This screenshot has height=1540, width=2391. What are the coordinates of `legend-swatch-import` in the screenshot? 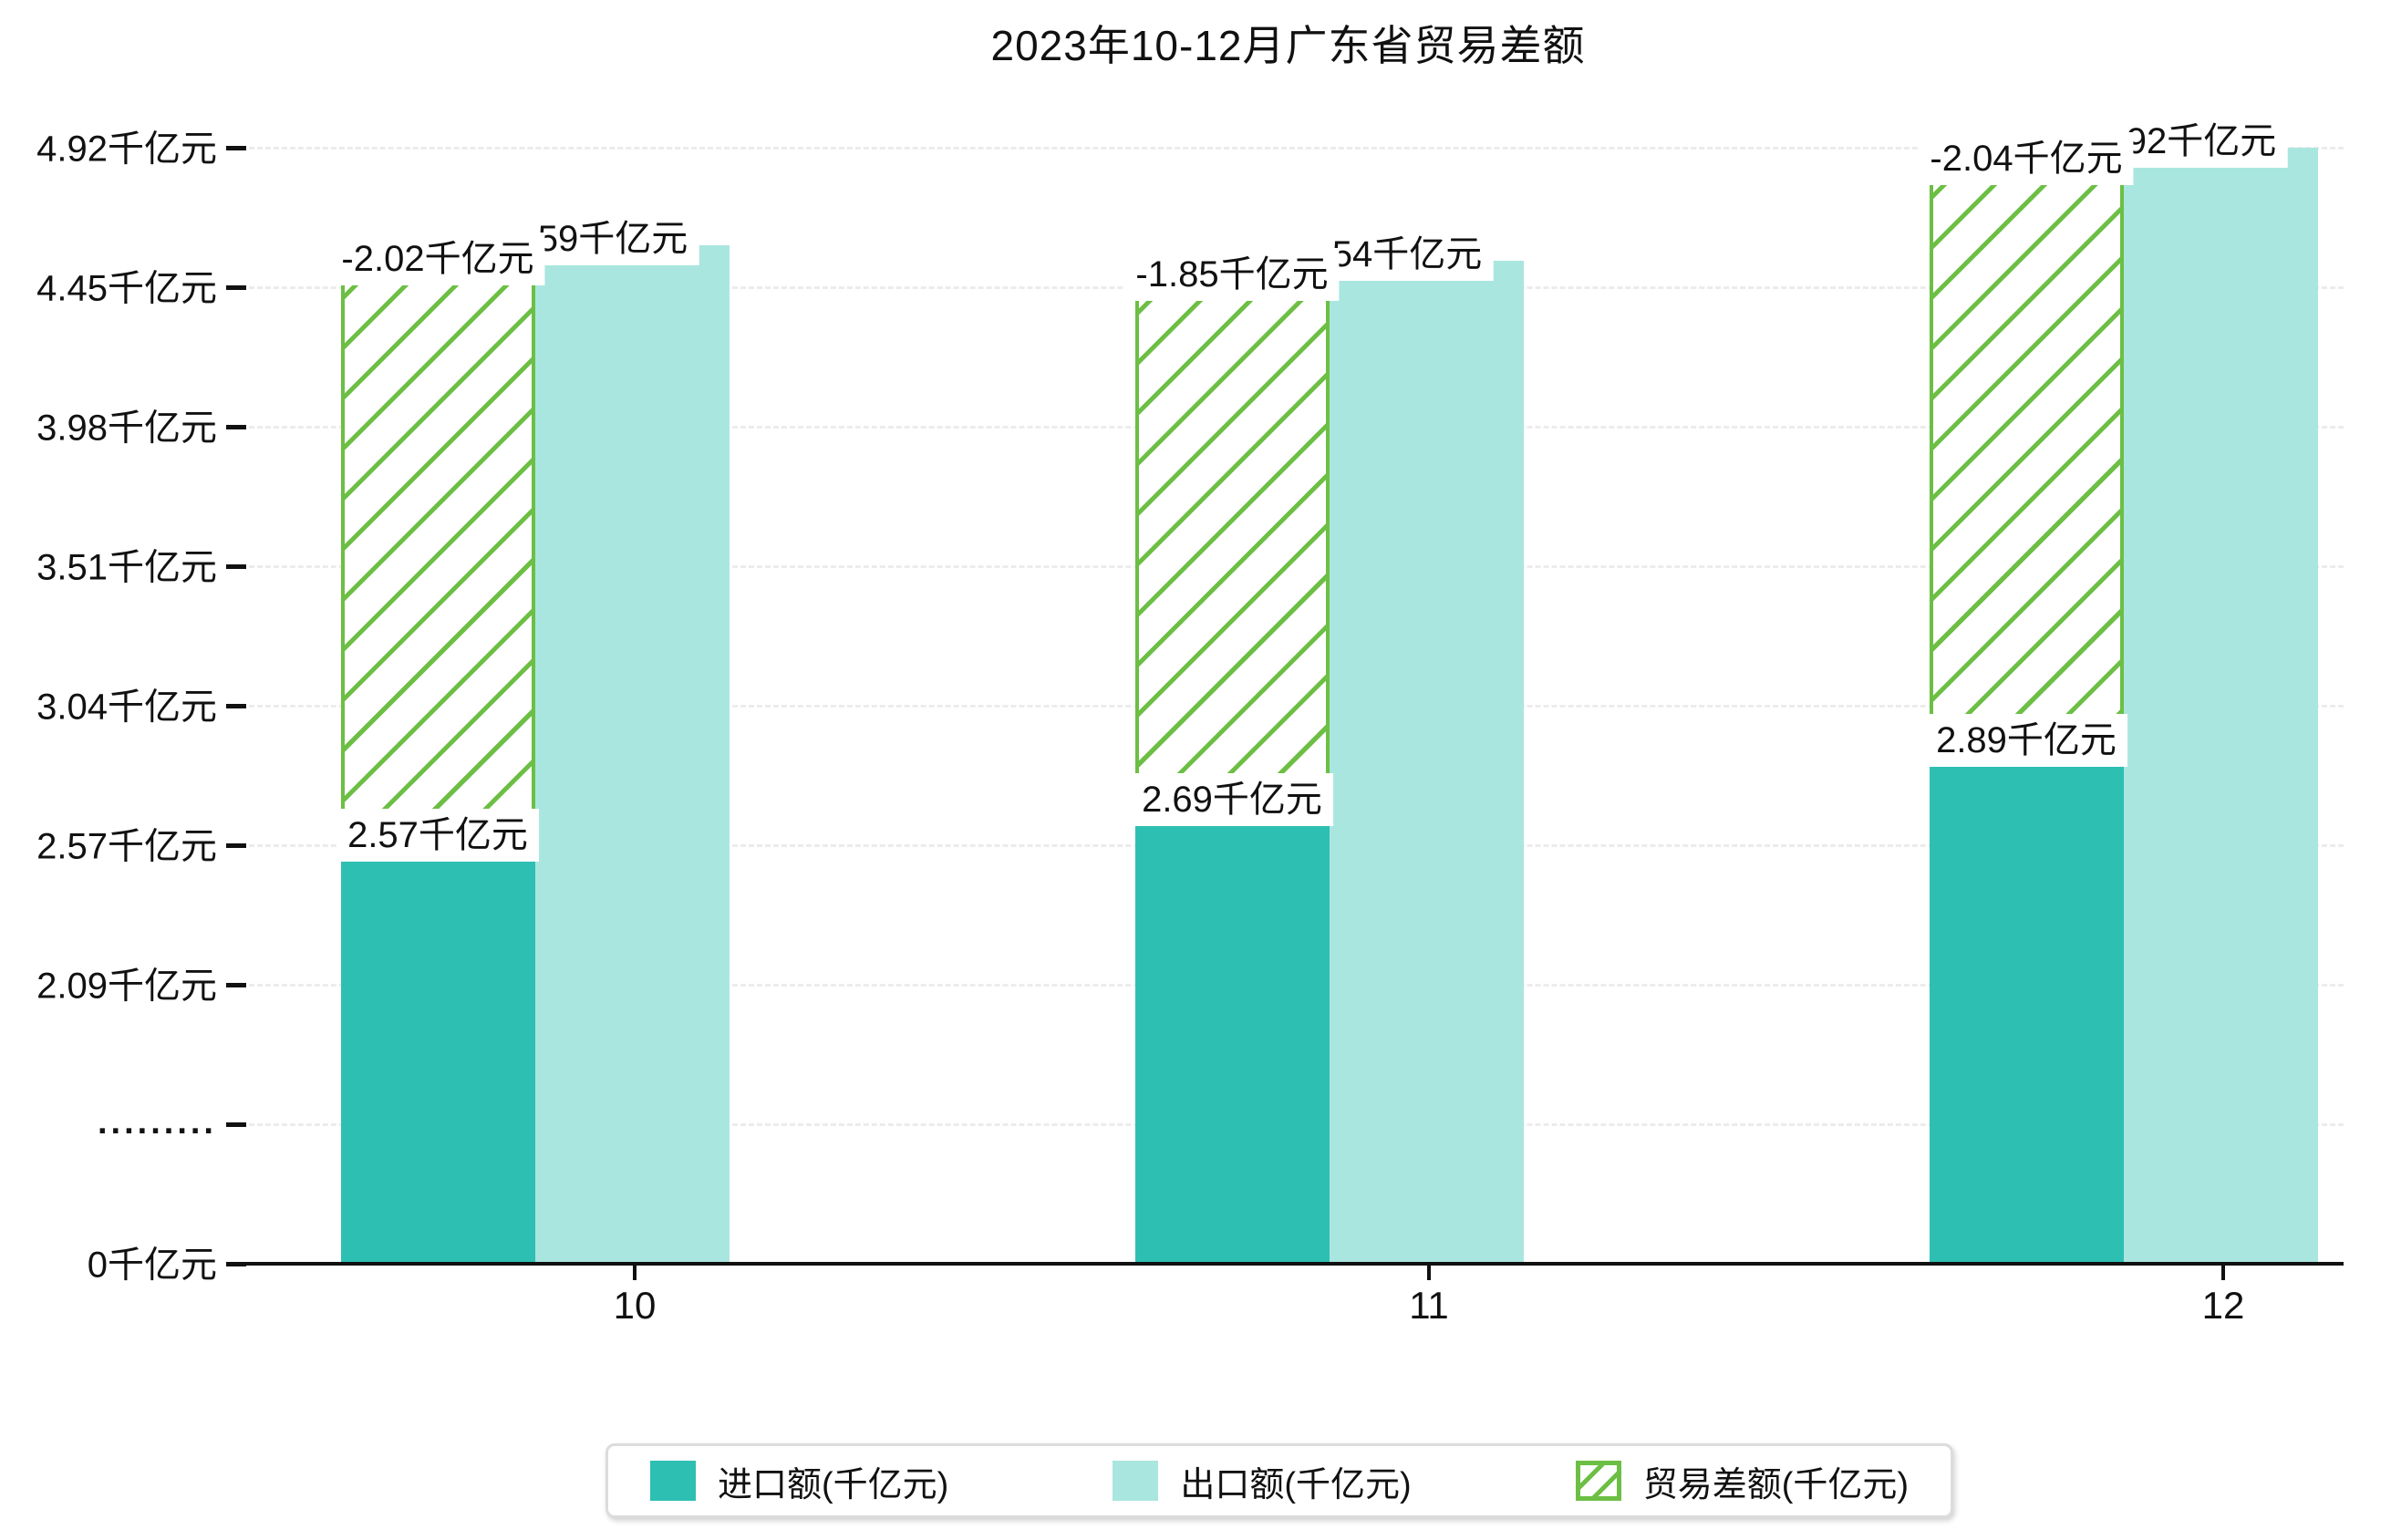 It's located at (673, 1481).